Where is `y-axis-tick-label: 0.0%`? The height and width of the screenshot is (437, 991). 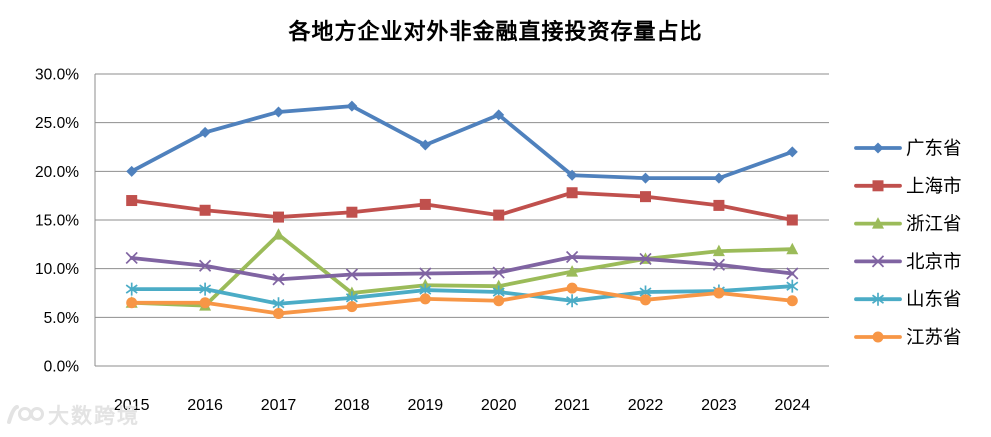 y-axis-tick-label: 0.0% is located at coordinates (62, 367).